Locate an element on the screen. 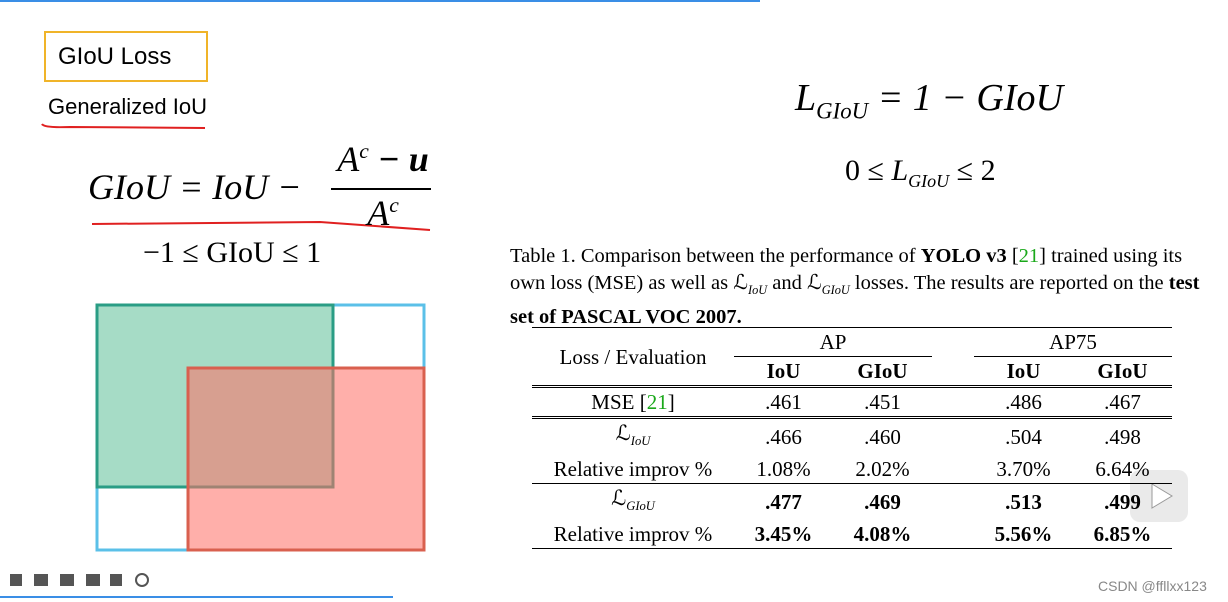 This screenshot has height=602, width=1228. cell: 4.08% is located at coordinates (882, 534).